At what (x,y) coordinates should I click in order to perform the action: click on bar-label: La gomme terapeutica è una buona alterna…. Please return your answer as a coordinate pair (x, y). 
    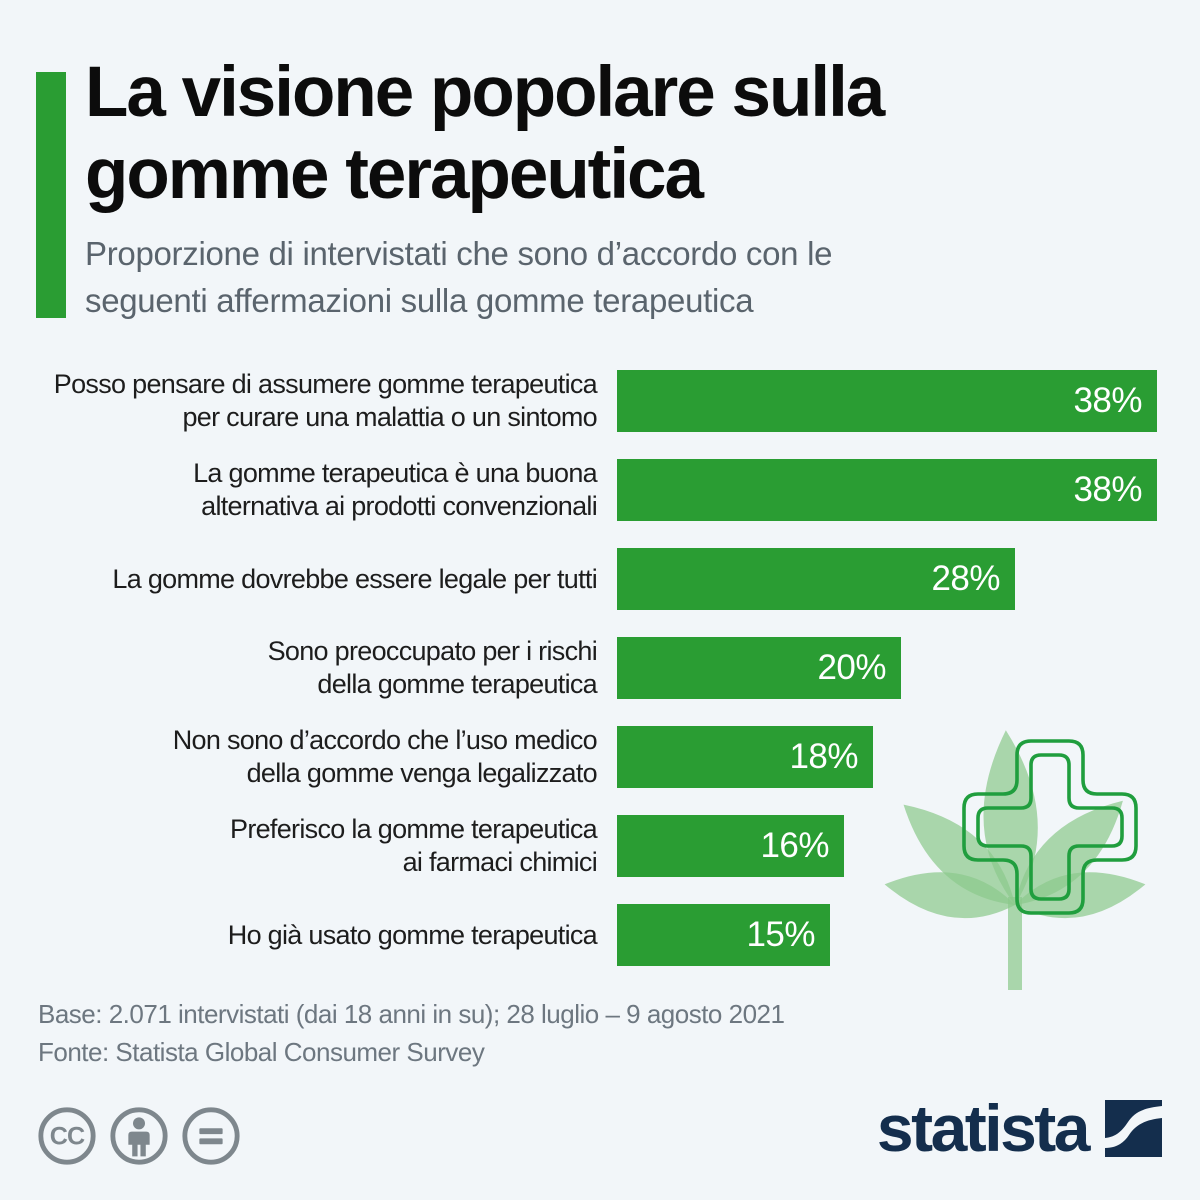
    Looking at the image, I should click on (395, 489).